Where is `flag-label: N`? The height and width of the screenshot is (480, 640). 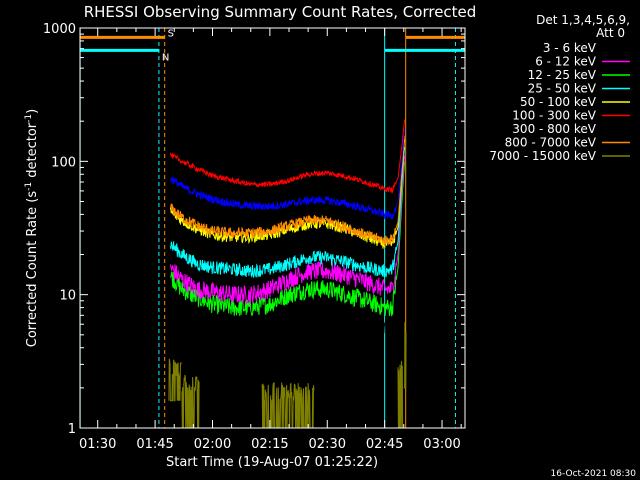 flag-label: N is located at coordinates (165, 57).